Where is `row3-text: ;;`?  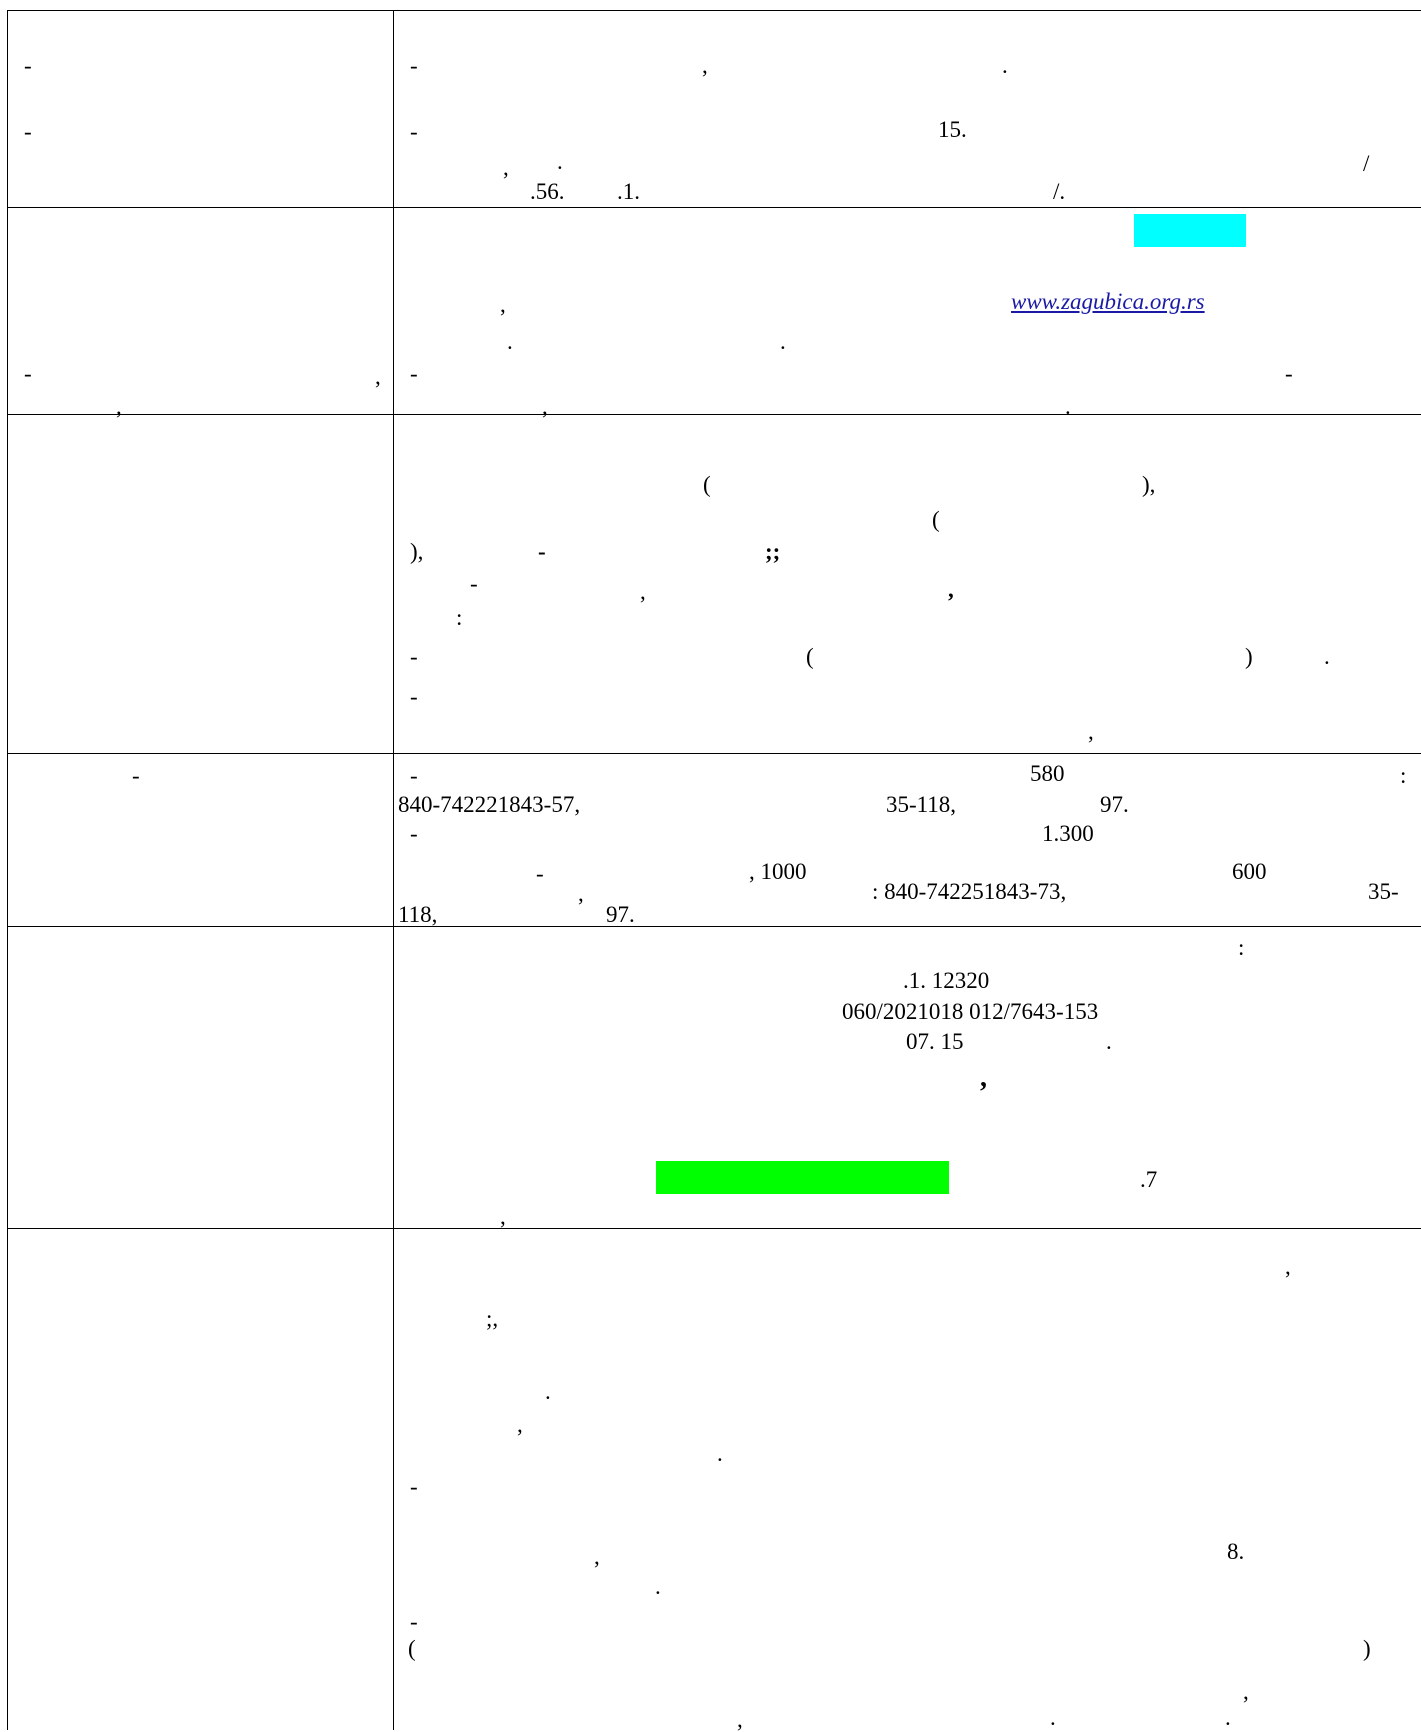
row3-text: ;; is located at coordinates (773, 551).